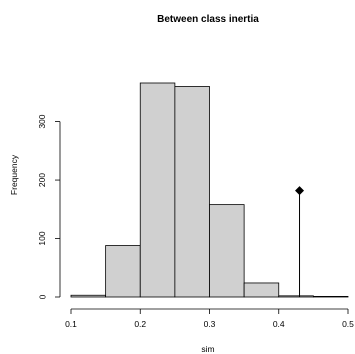 The image size is (355, 354). Describe the element at coordinates (209, 318) in the screenshot. I see `x-axis: 0.1 0.2 0.3 0.4 0.5` at that location.